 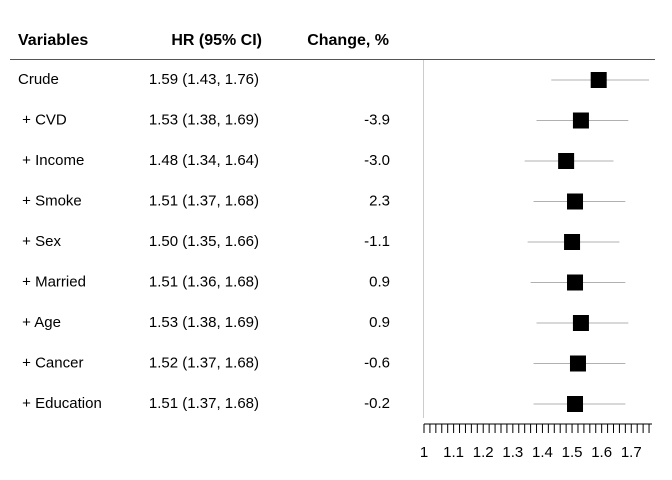 What do you see at coordinates (204, 241) in the screenshot?
I see `hr-label: 1.50 (1.35, 1.66)` at bounding box center [204, 241].